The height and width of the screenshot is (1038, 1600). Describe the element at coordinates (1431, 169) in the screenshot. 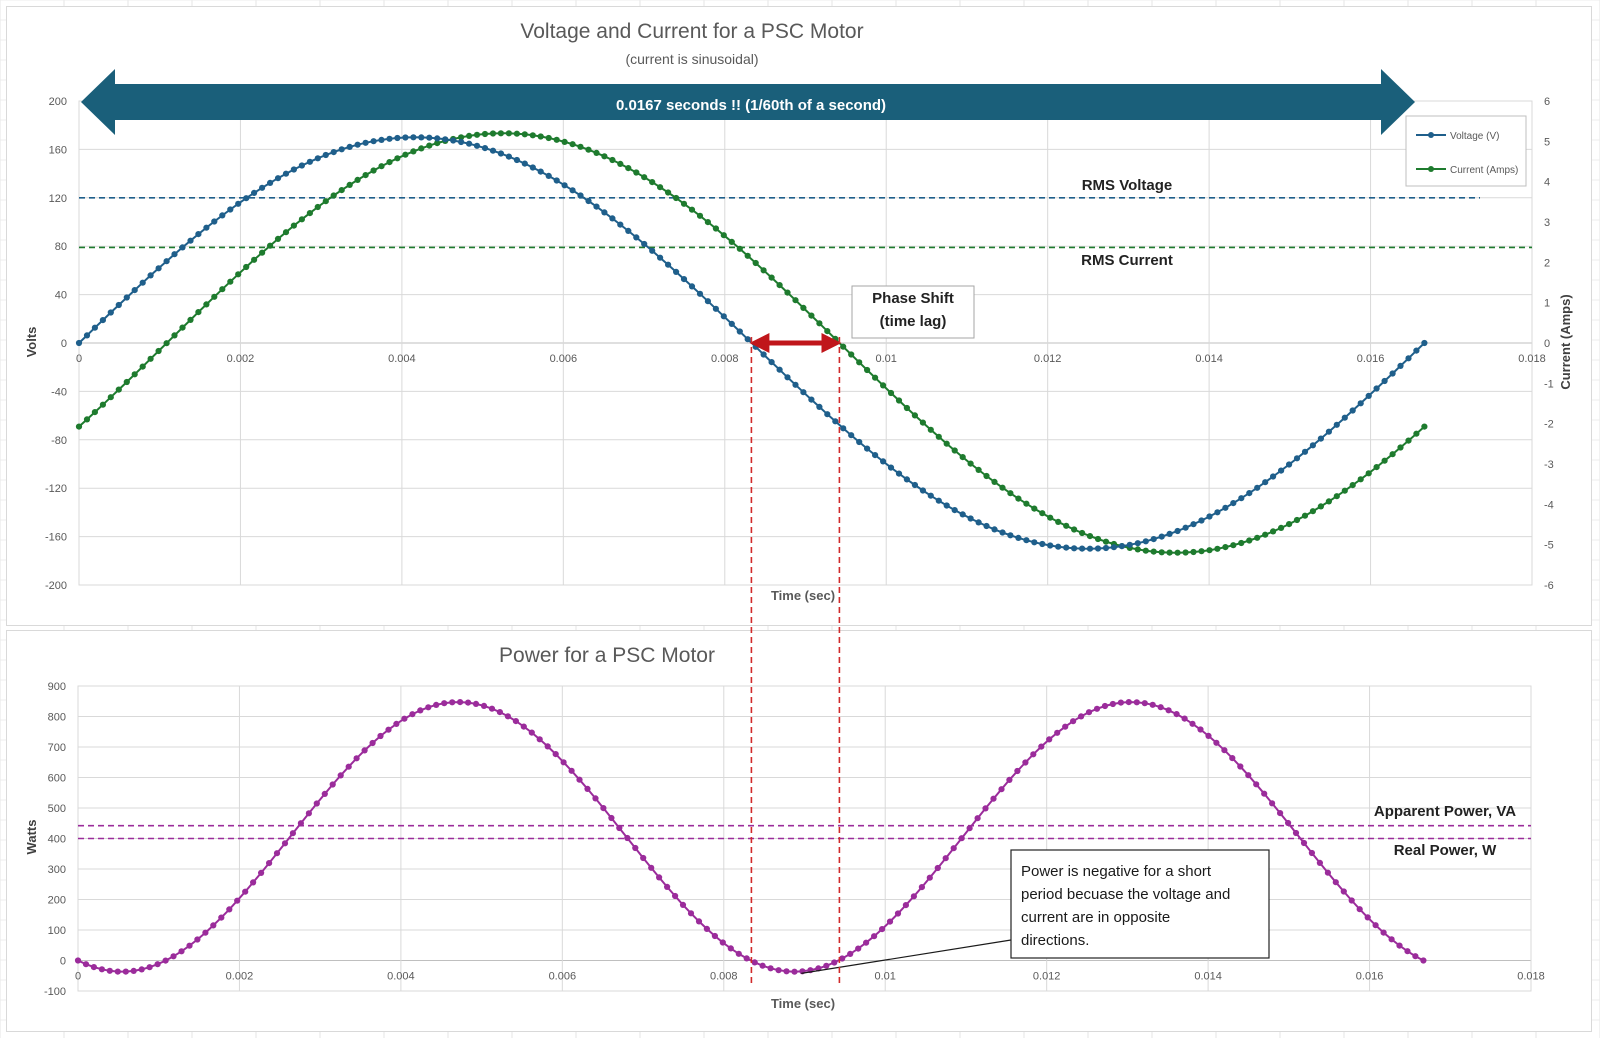

I see `legend-current-marker` at that location.